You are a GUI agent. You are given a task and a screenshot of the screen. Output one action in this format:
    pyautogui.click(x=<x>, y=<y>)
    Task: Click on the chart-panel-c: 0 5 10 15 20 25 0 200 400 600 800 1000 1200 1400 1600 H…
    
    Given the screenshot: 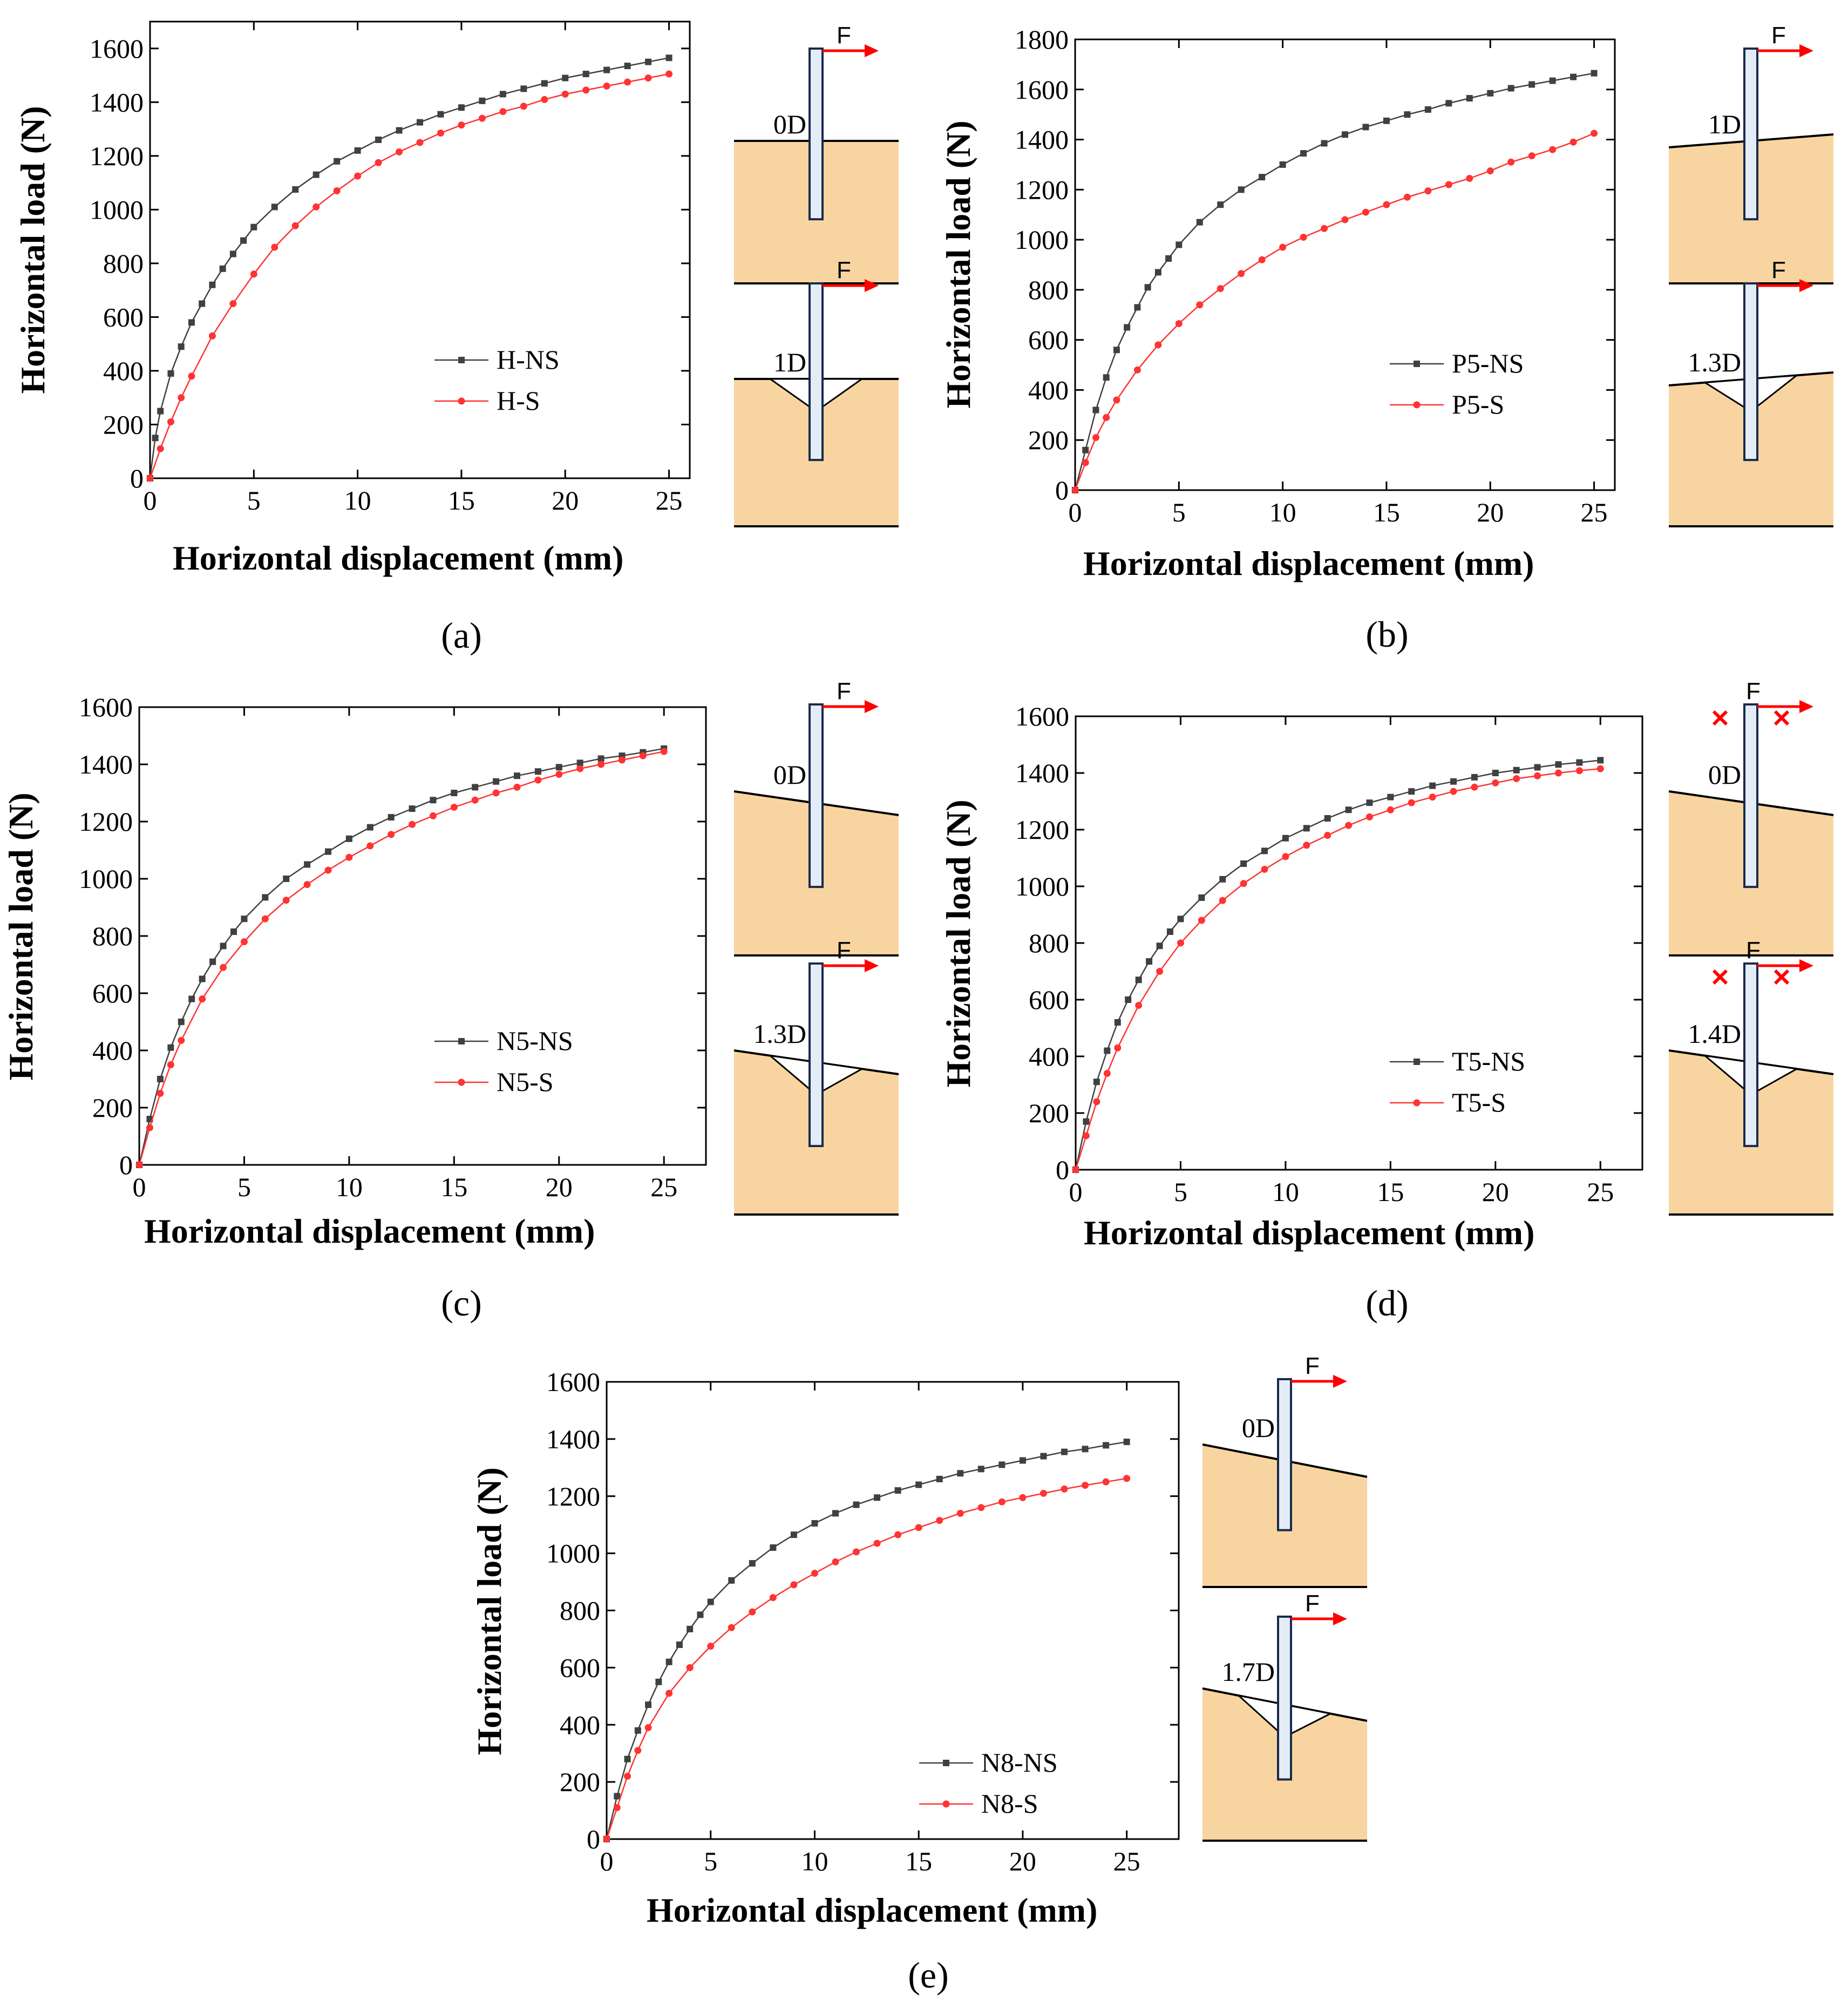 What is the action you would take?
    pyautogui.click(x=354, y=1008)
    